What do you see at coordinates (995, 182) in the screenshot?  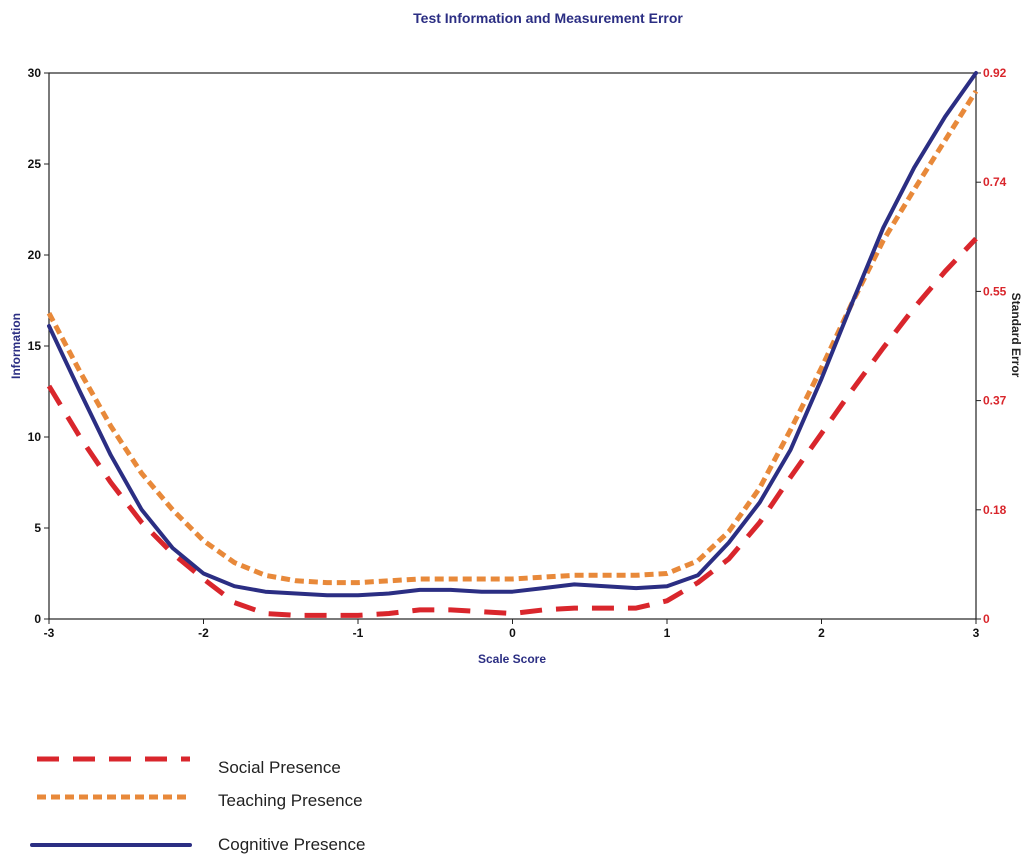 I see `y2-tick-label: 0.74` at bounding box center [995, 182].